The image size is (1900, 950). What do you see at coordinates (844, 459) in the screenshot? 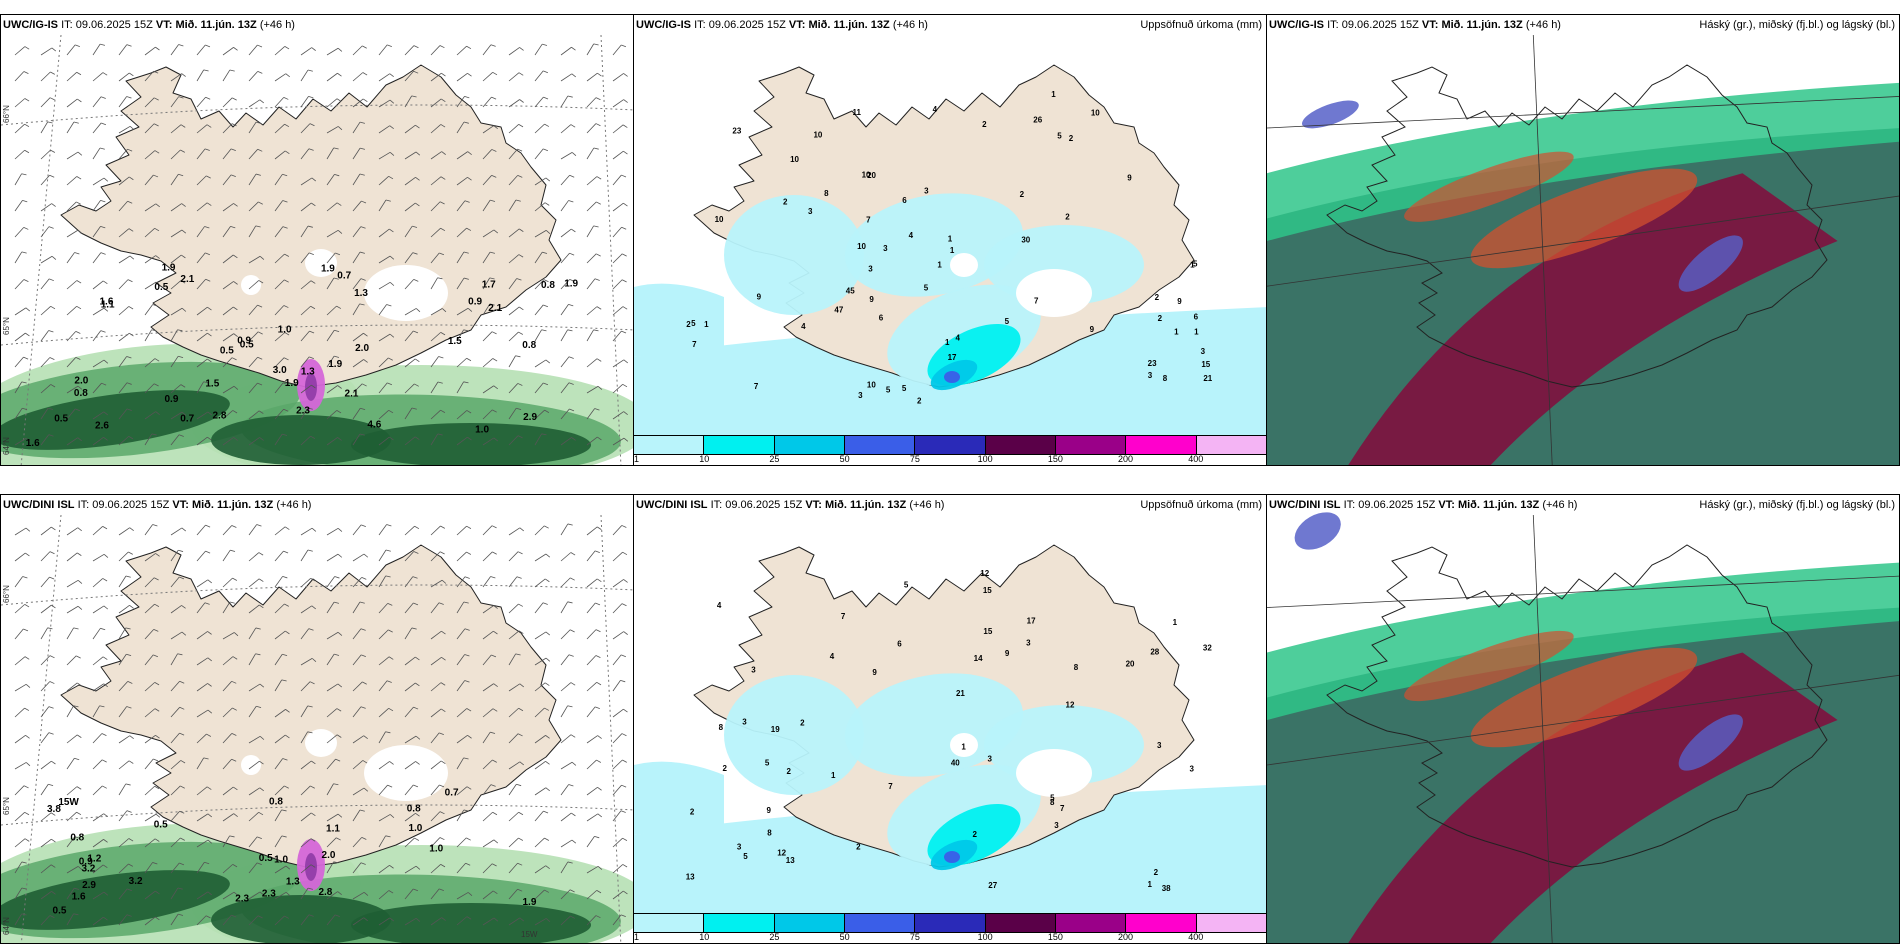
I see `colorbar-label: 50` at bounding box center [844, 459].